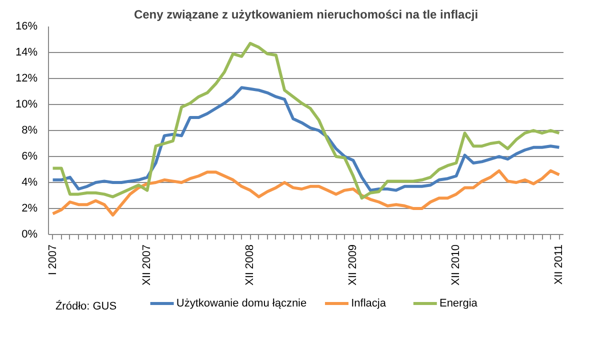 The height and width of the screenshot is (349, 603). Describe the element at coordinates (147, 265) in the screenshot. I see `x-tick-label: XII 2007` at that location.